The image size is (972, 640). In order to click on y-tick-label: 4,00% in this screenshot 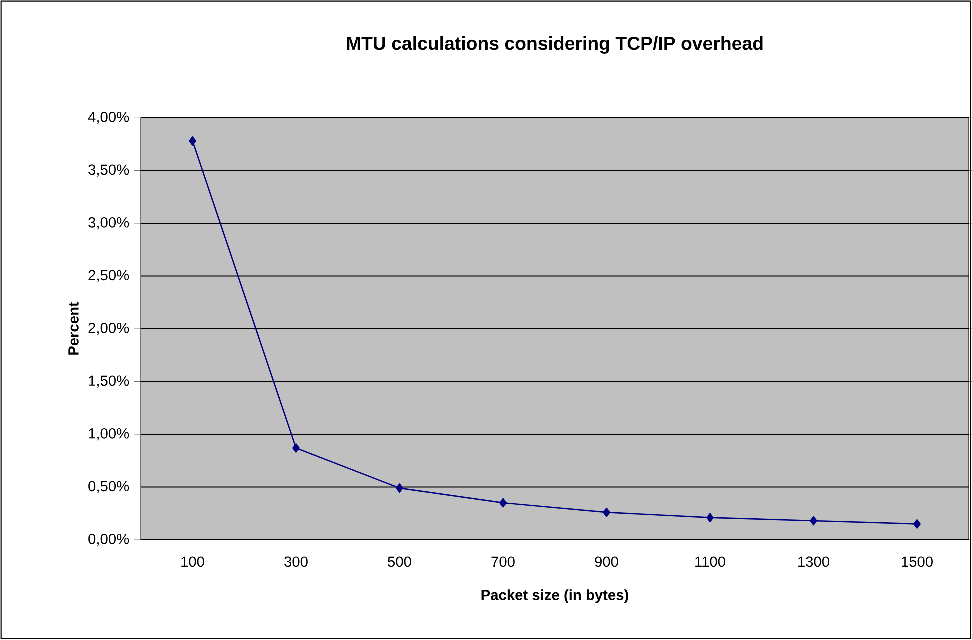, I will do `click(109, 118)`.